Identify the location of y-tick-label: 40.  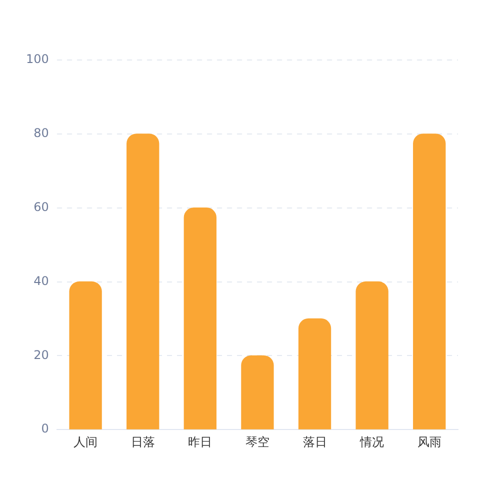
(41, 281).